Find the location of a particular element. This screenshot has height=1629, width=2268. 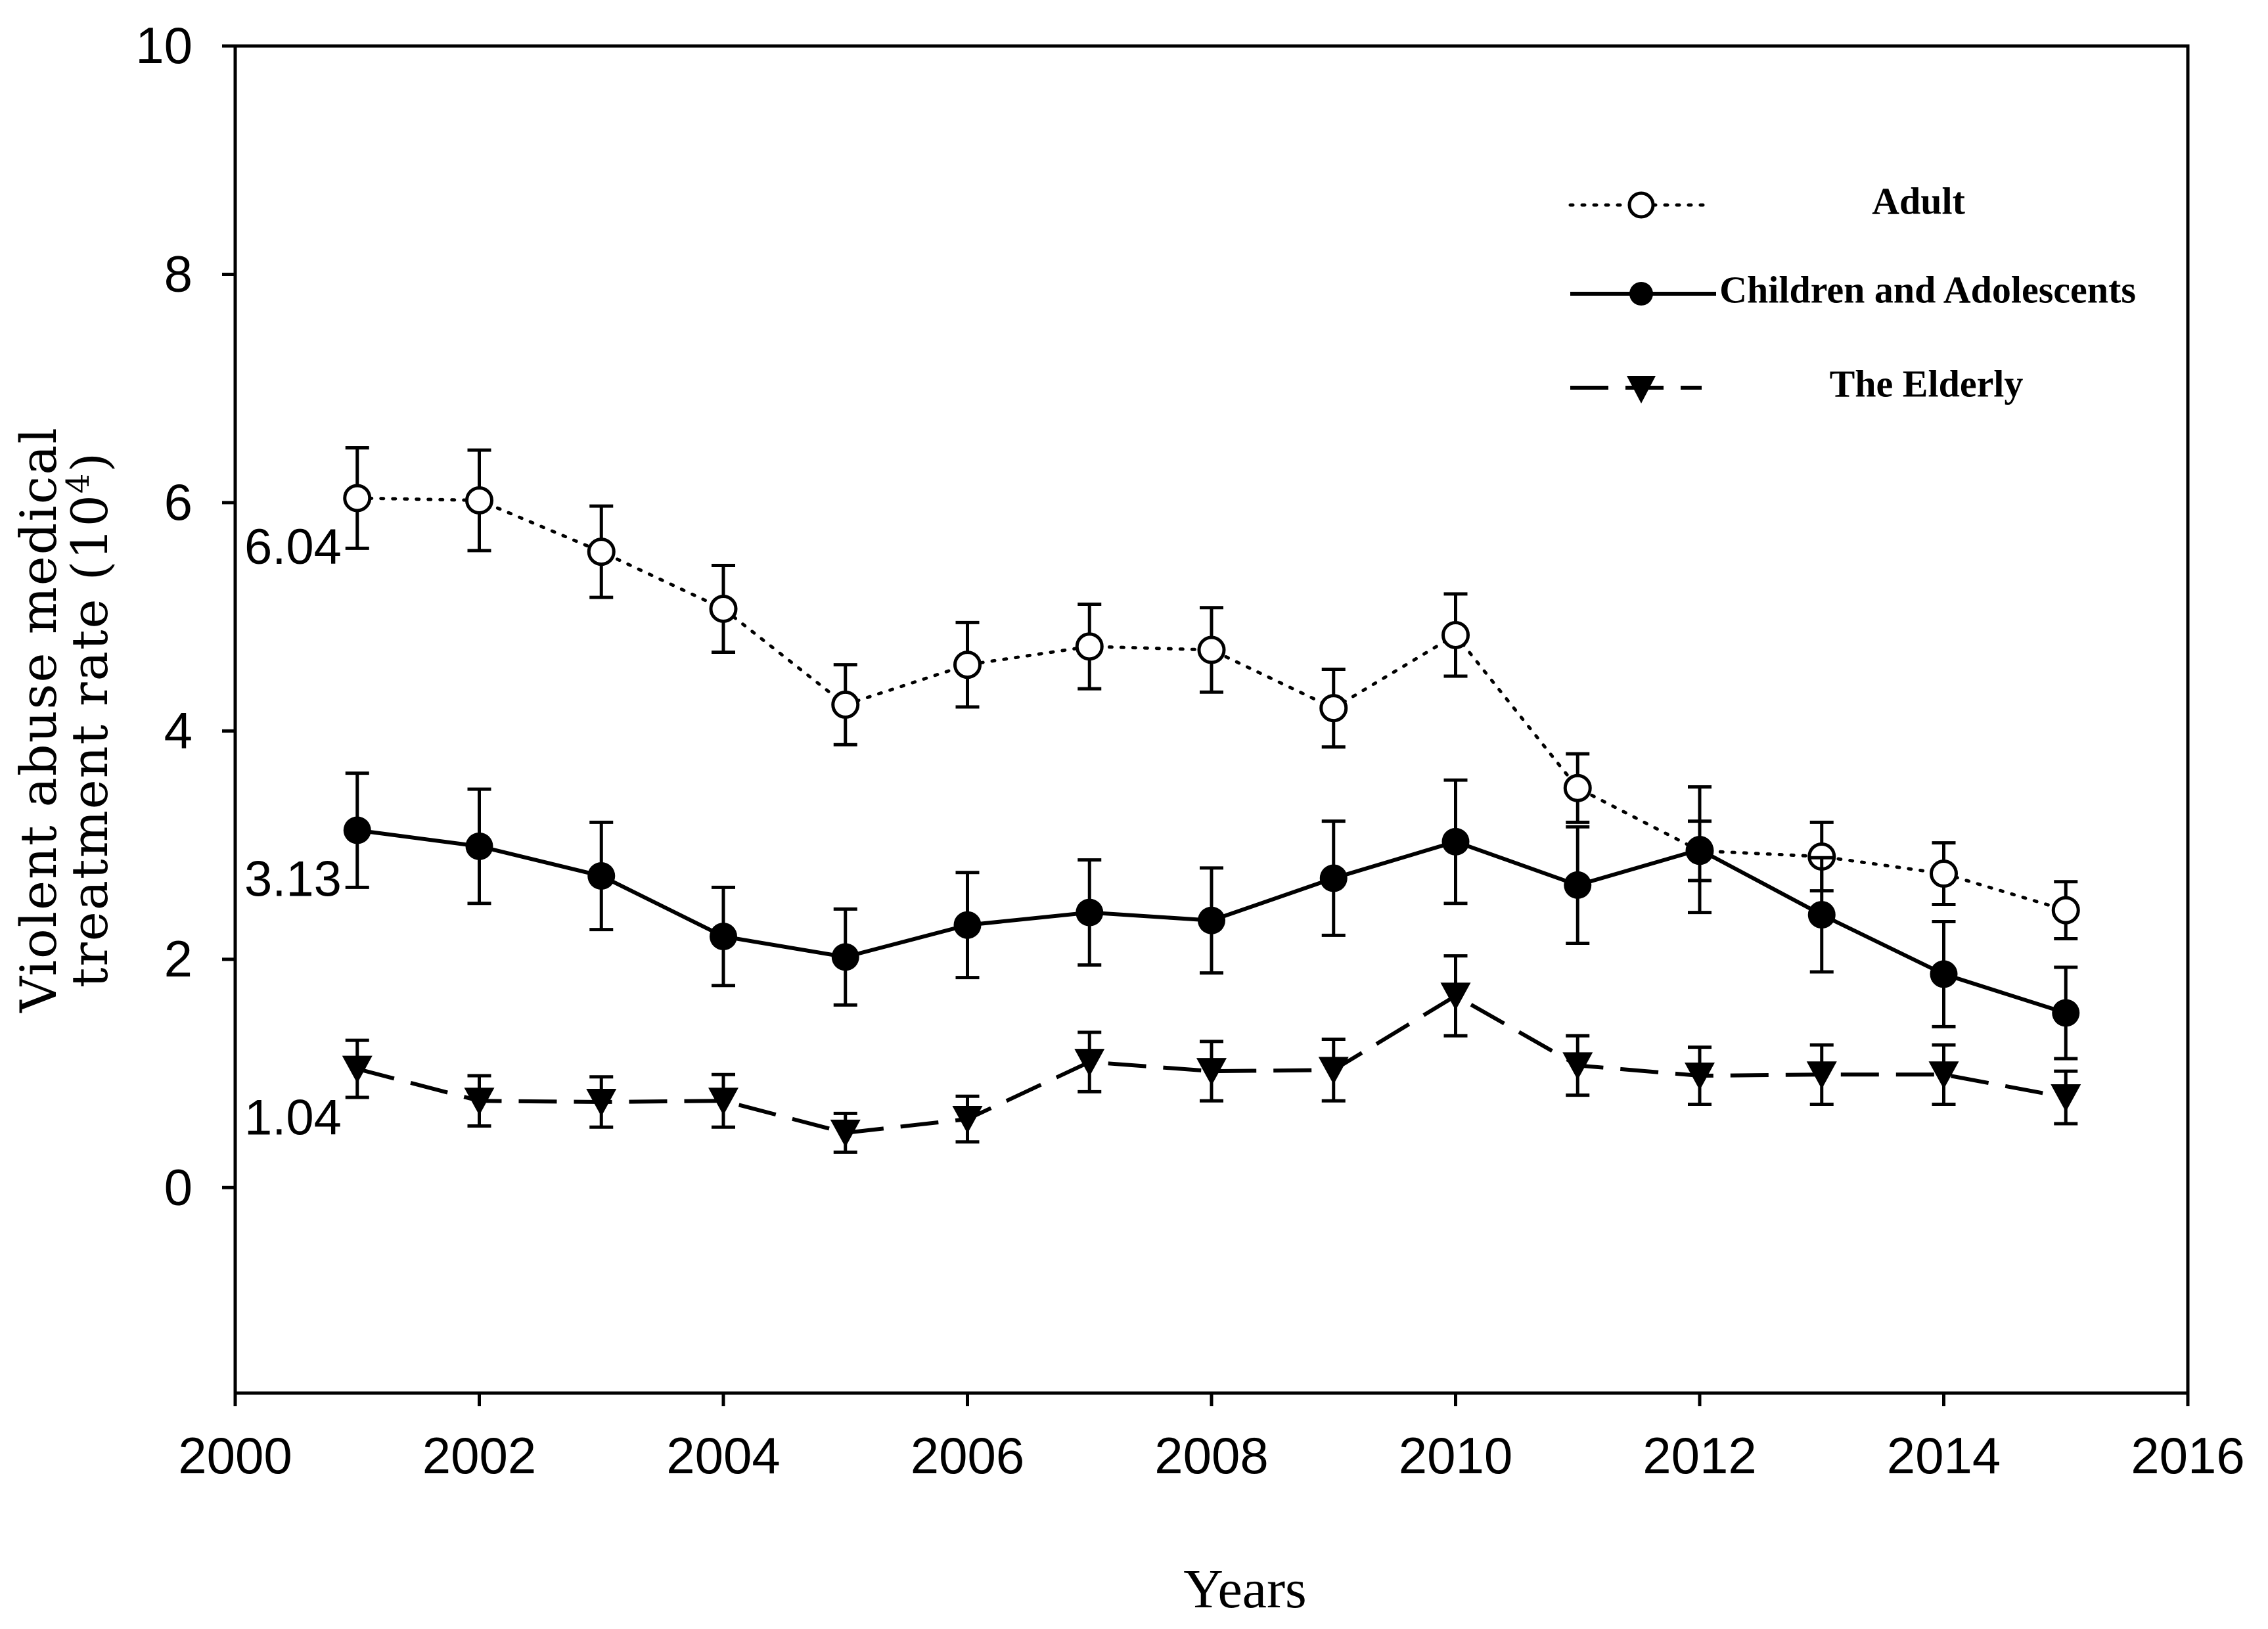

y-tick-label: 8 is located at coordinates (178, 273).